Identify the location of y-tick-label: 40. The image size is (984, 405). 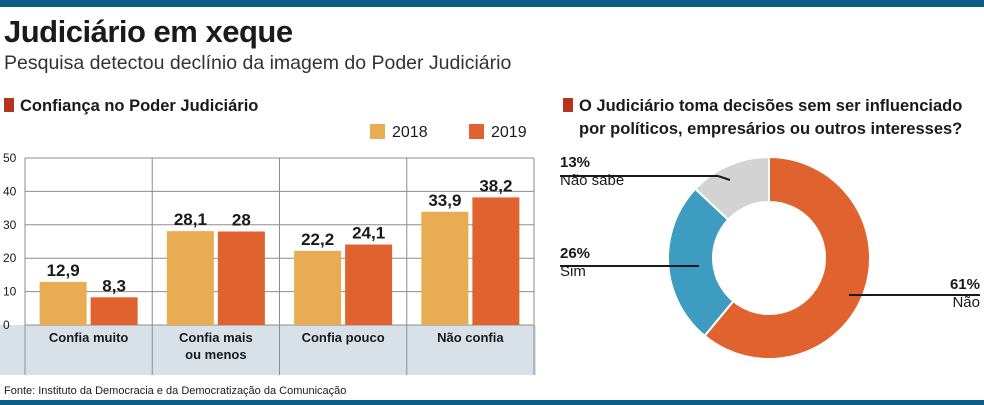
(10, 191).